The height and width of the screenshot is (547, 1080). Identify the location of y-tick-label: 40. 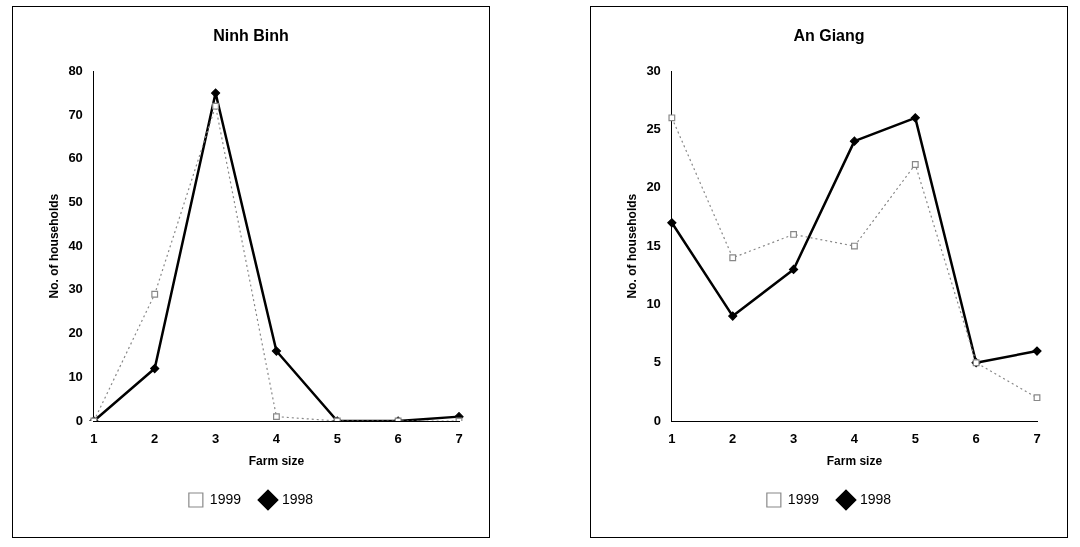
(75, 245).